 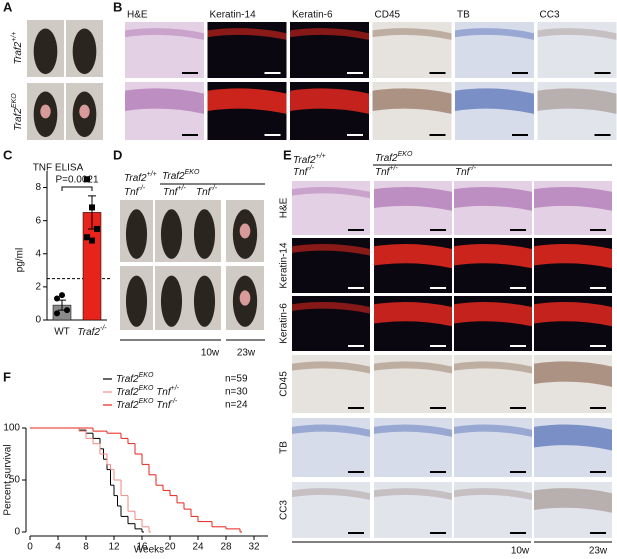 What do you see at coordinates (148, 391) in the screenshot?
I see `legend-label: Traf2EKO Tnf+/-` at bounding box center [148, 391].